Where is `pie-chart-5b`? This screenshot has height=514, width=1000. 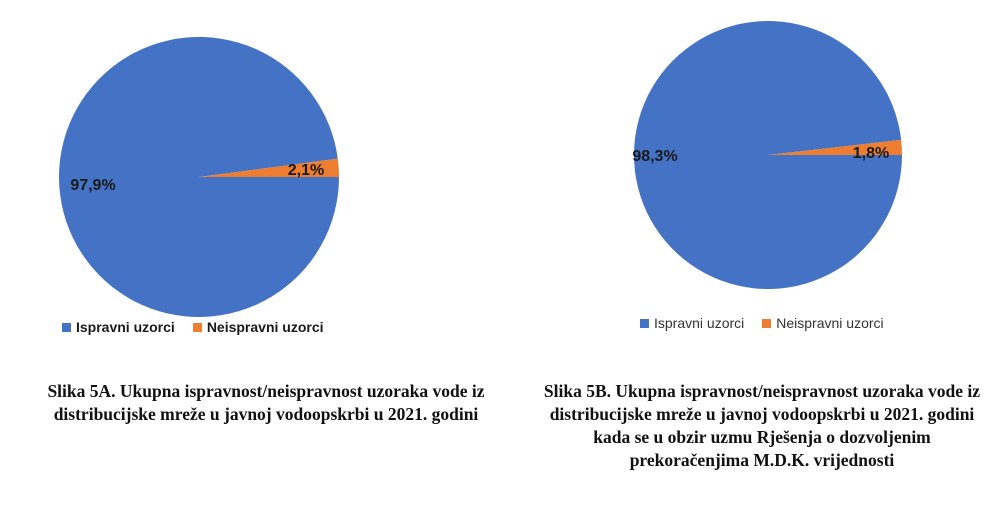
pie-chart-5b is located at coordinates (768, 155).